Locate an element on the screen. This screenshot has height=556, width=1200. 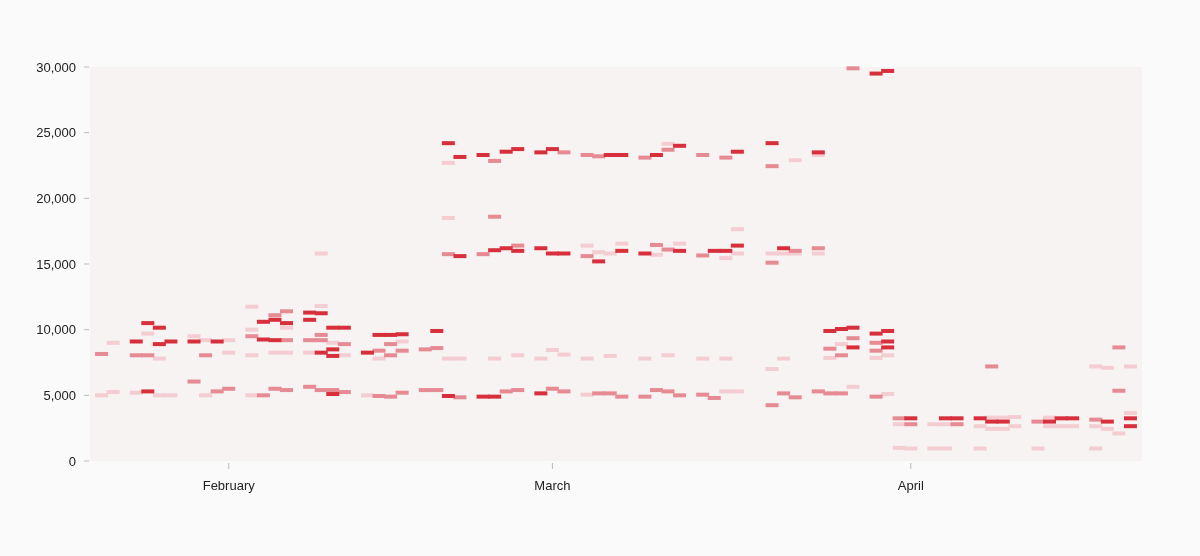
x-tick-label: April is located at coordinates (910, 485).